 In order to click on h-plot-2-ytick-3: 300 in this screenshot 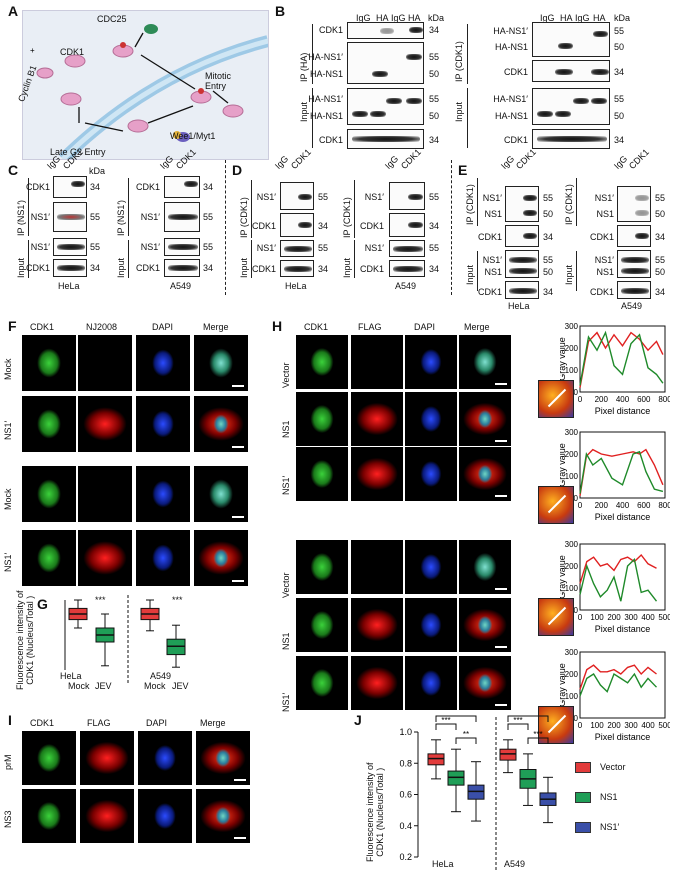, I will do `click(572, 432)`.